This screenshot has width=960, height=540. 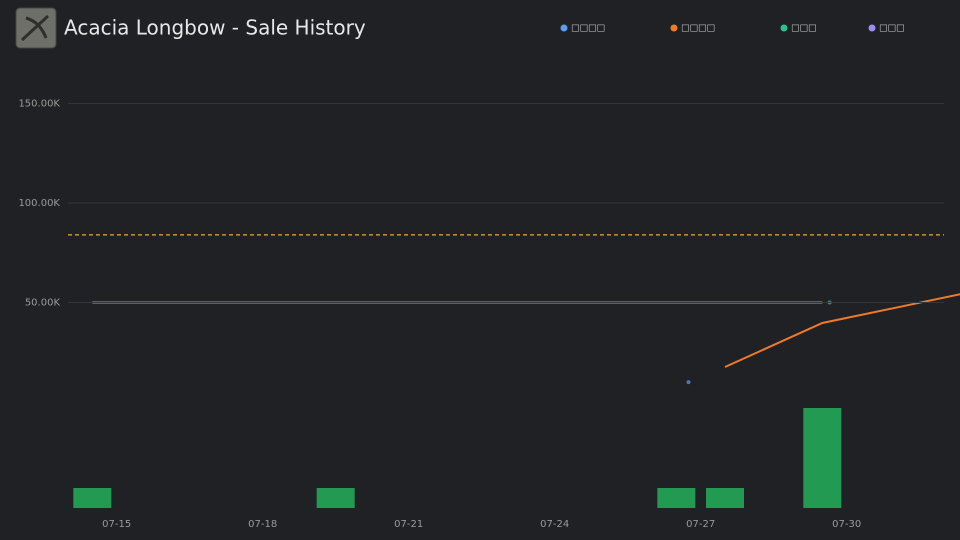 I want to click on price-line, so click(x=842, y=330).